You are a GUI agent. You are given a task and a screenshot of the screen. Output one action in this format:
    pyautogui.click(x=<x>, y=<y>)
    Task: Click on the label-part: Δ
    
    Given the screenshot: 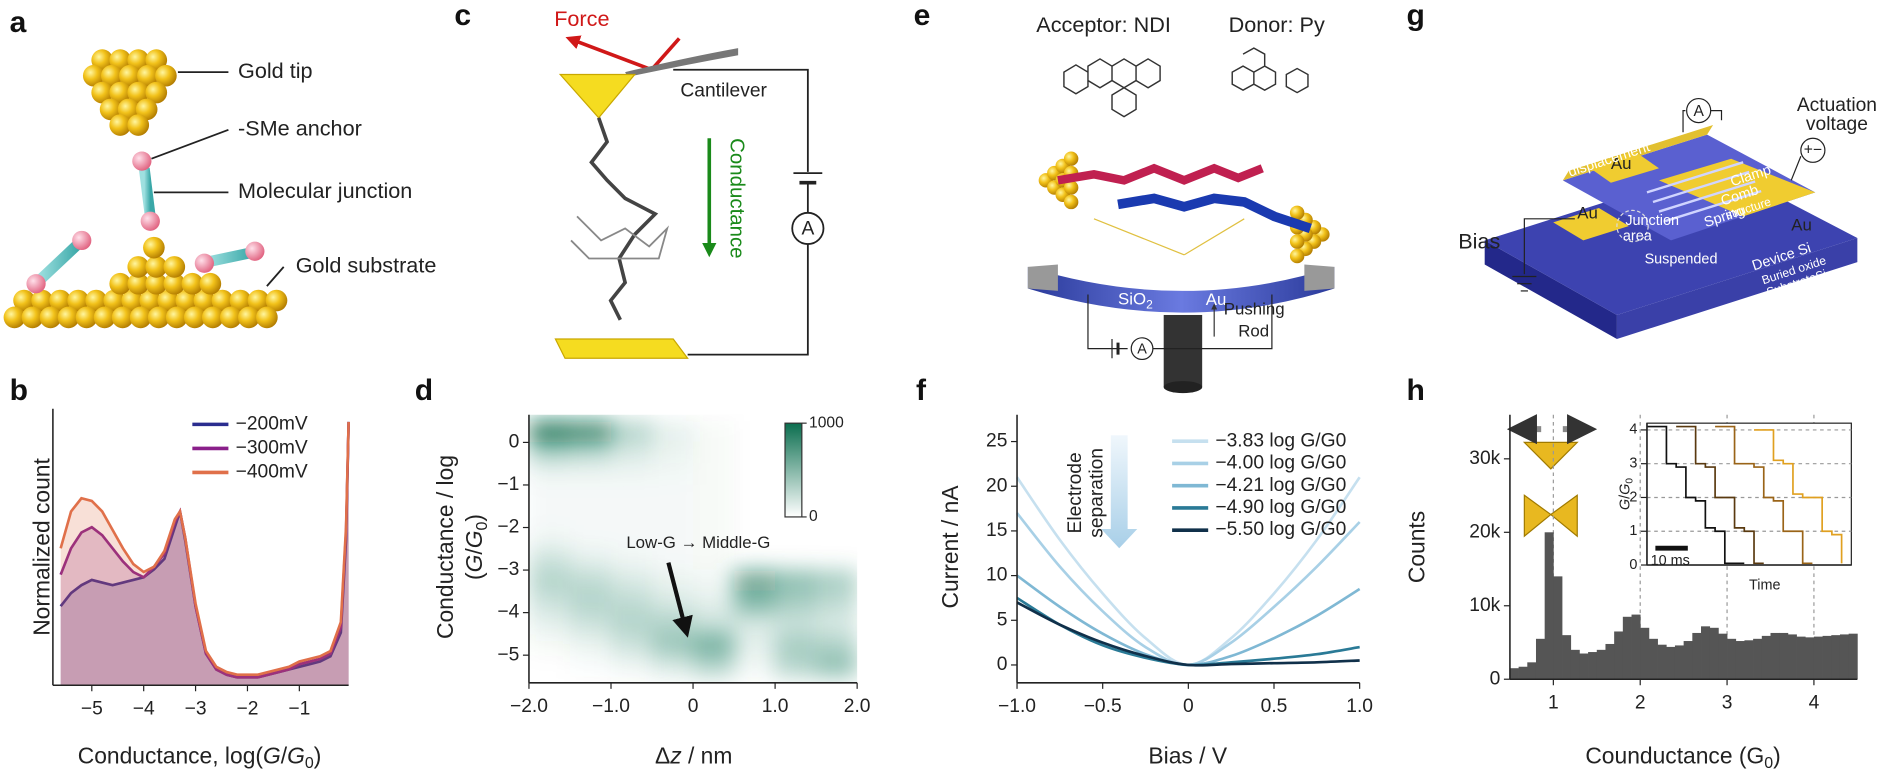 What is the action you would take?
    pyautogui.click(x=662, y=755)
    